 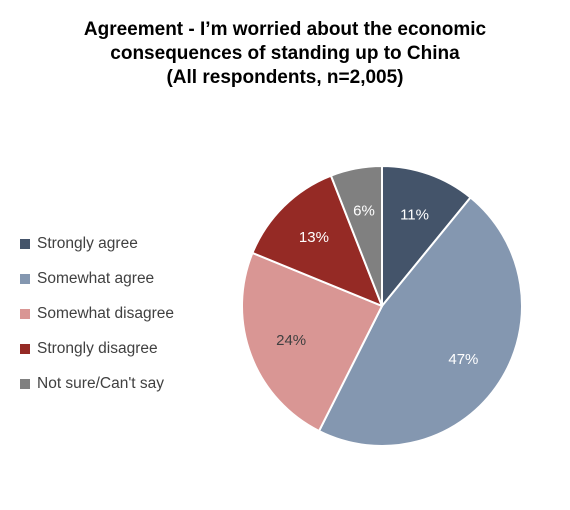 I want to click on legend-item-somewhat-agree: Somewhat agree, so click(x=97, y=278).